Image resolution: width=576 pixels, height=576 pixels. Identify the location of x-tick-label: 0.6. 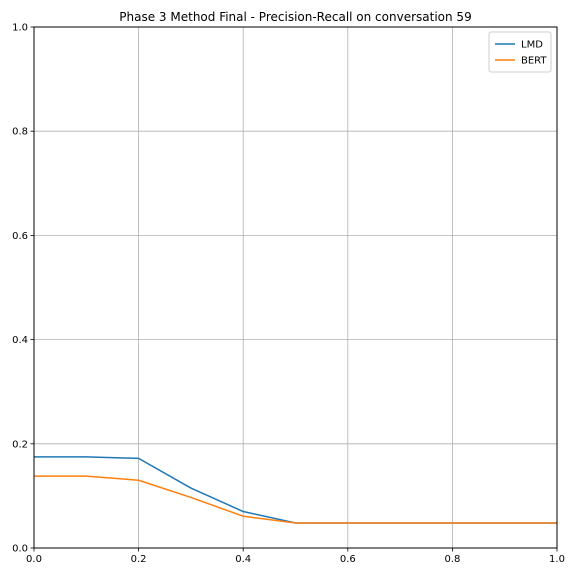
(348, 559).